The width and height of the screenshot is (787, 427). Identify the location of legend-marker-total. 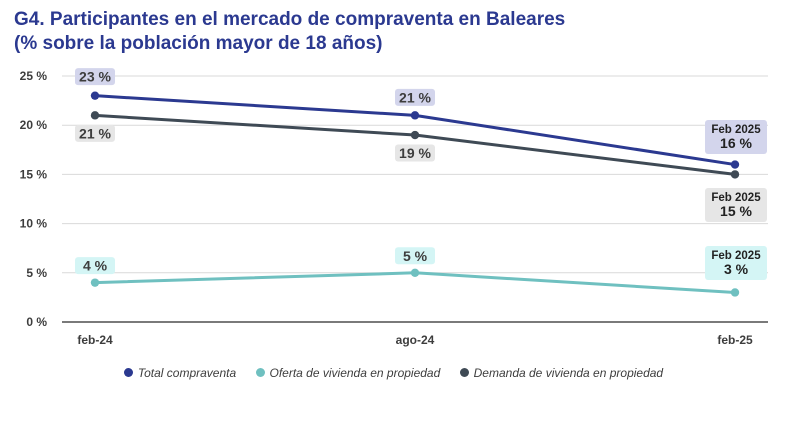
(128, 372).